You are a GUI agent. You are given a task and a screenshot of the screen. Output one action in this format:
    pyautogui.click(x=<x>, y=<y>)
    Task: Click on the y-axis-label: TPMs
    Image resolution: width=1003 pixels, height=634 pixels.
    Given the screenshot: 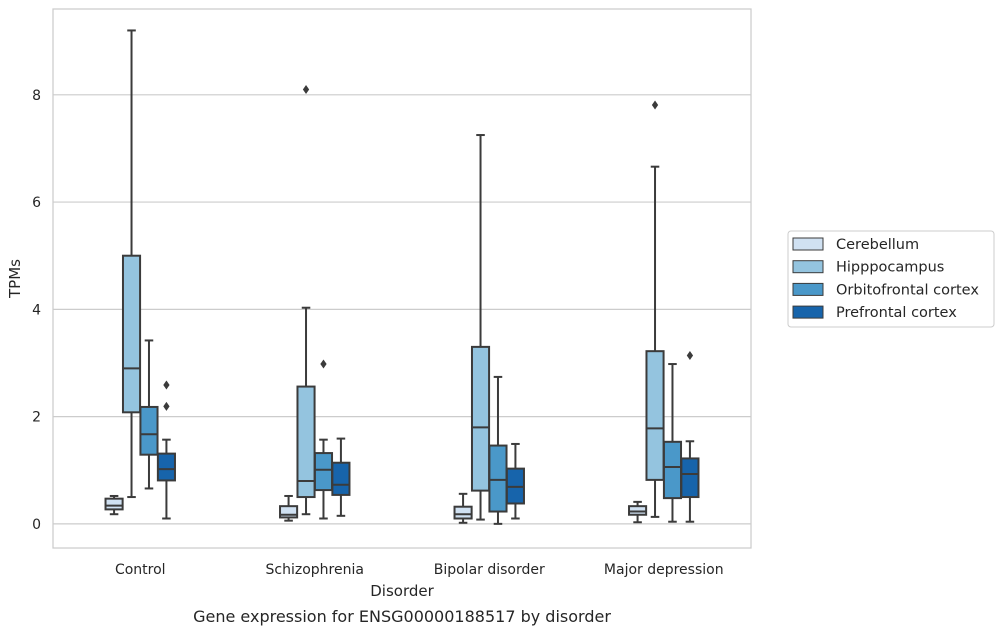 What is the action you would take?
    pyautogui.click(x=15, y=279)
    